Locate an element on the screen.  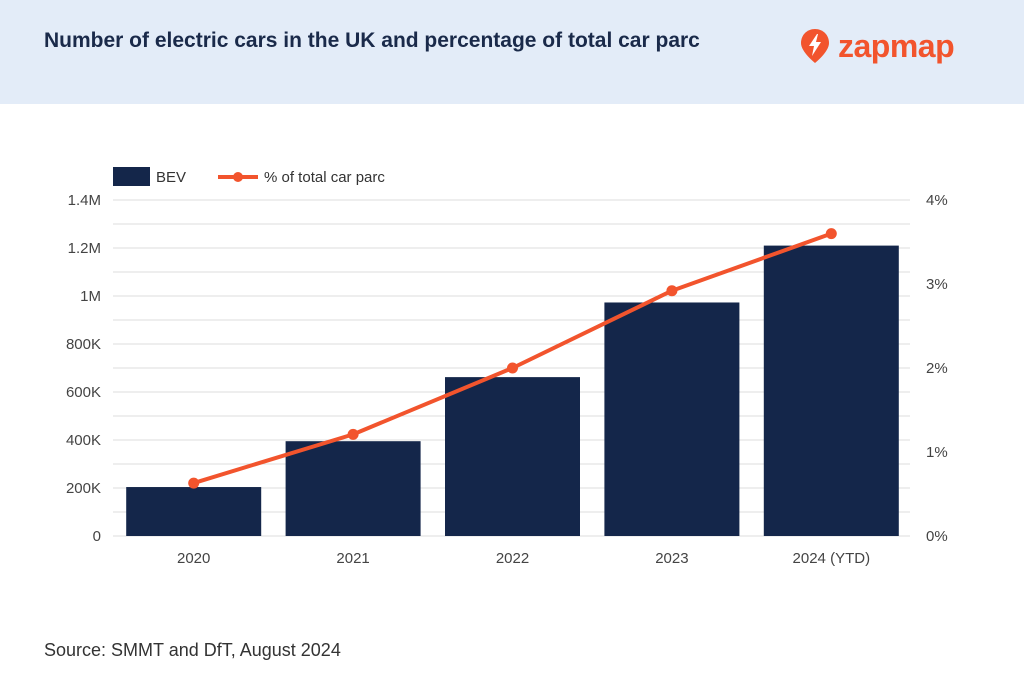
left-tick-label: 1.2M is located at coordinates (84, 248).